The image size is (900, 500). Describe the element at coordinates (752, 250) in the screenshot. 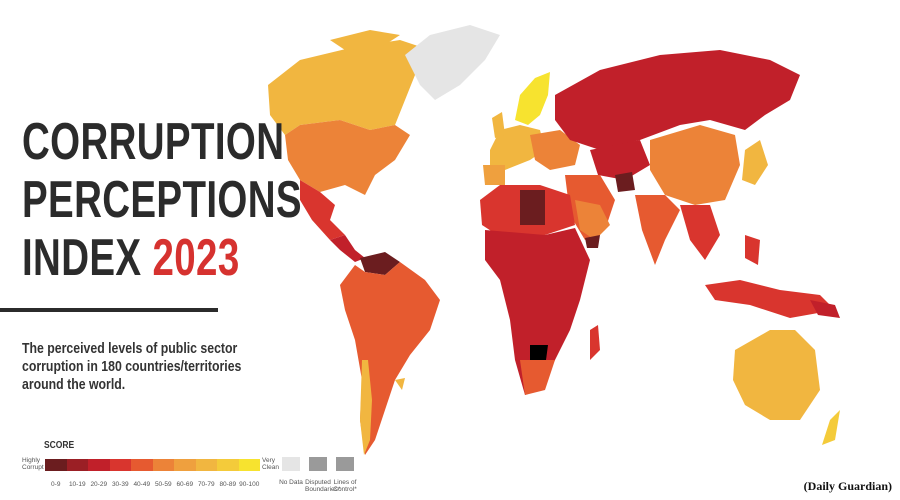

I see `philippines` at that location.